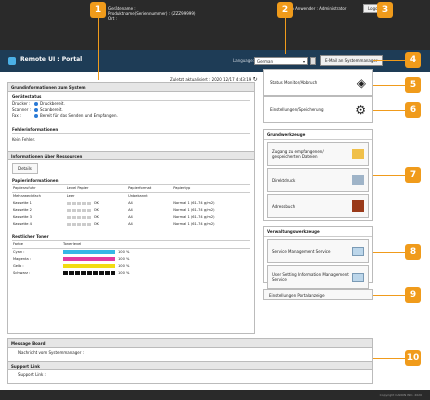 This screenshot has height=400, width=430. I want to click on tool-label: Direktdruck, so click(284, 180).